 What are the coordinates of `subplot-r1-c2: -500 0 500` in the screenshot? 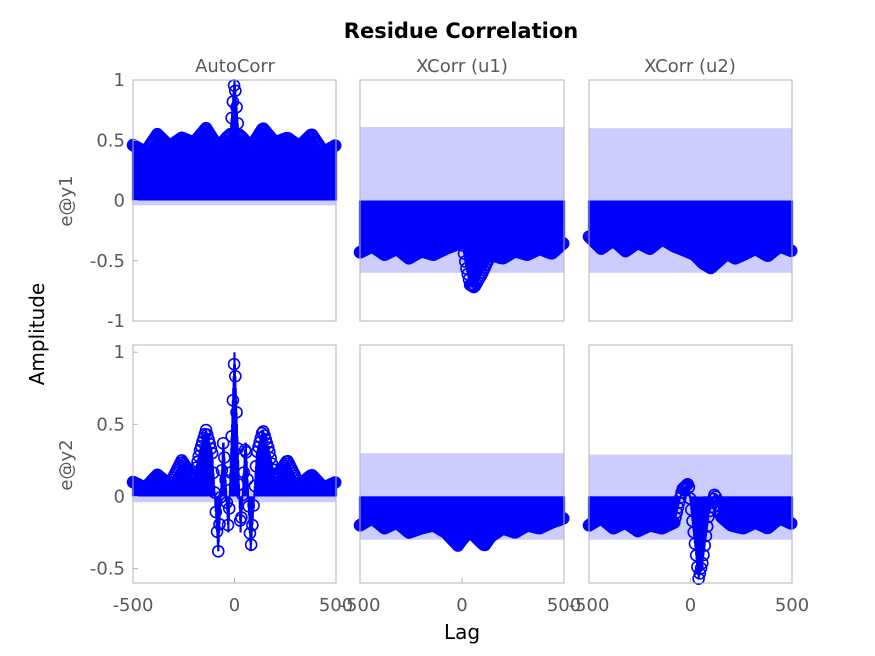 It's located at (689, 480).